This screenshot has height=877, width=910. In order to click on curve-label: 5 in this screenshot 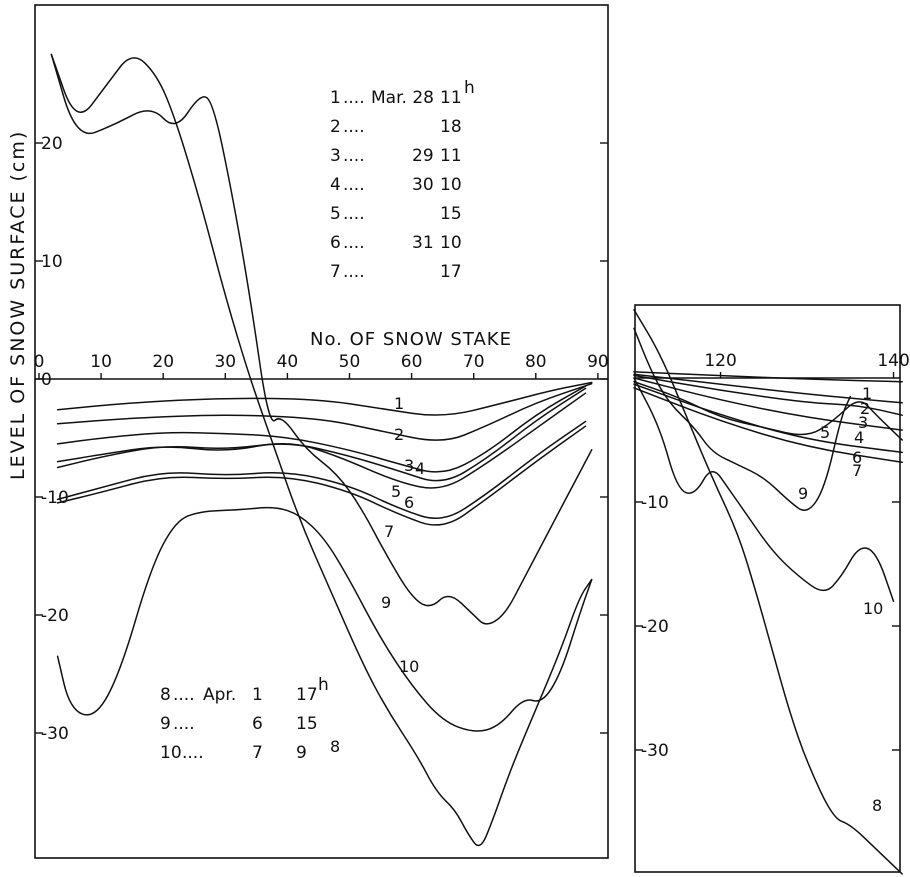, I will do `click(396, 491)`.